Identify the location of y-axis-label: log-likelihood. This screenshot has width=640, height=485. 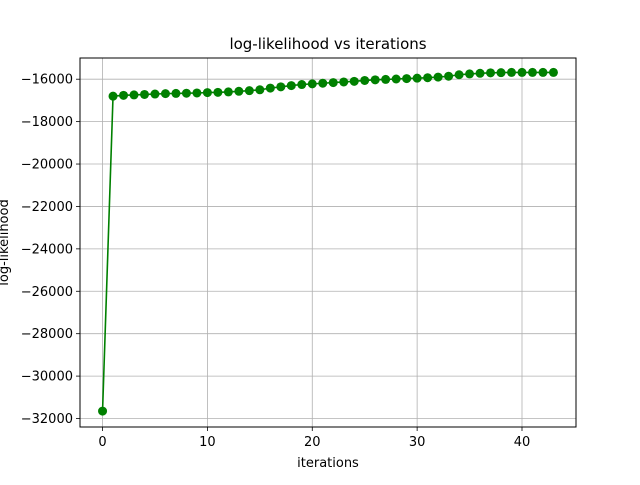
(6, 242).